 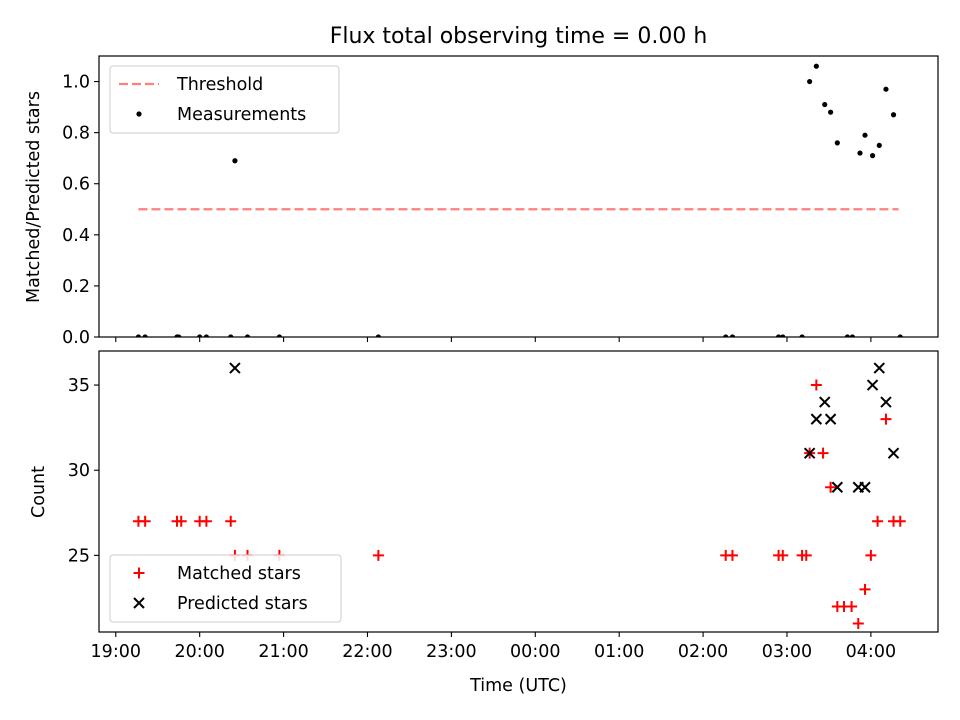 What do you see at coordinates (535, 652) in the screenshot?
I see `x-tick-label: 00:00` at bounding box center [535, 652].